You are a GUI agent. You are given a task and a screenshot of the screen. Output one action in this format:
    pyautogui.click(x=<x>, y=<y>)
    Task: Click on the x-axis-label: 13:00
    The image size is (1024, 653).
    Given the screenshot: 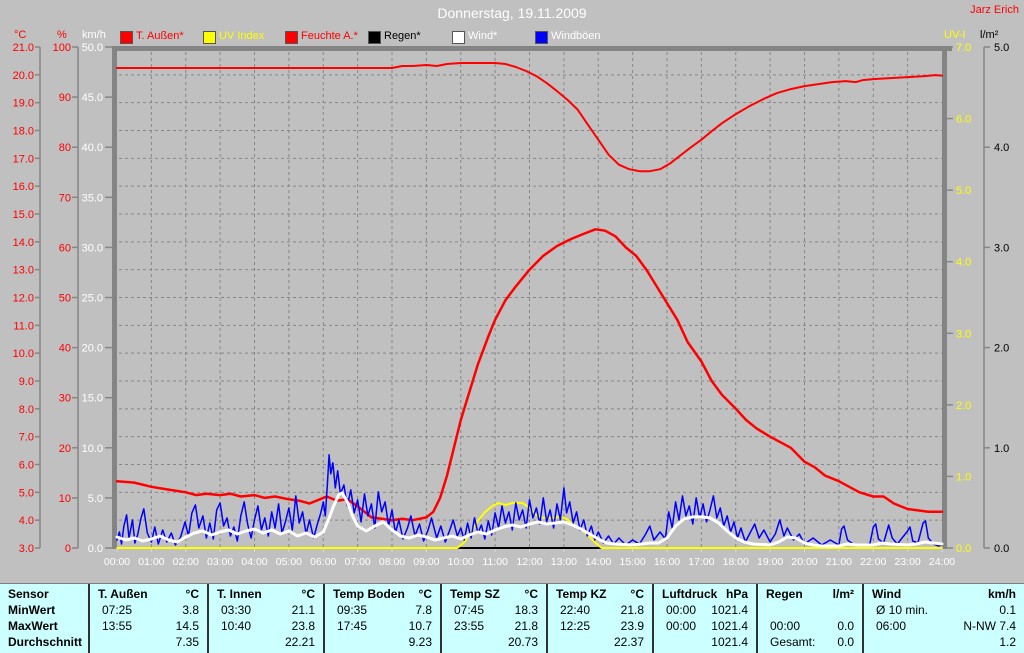 What is the action you would take?
    pyautogui.click(x=564, y=562)
    